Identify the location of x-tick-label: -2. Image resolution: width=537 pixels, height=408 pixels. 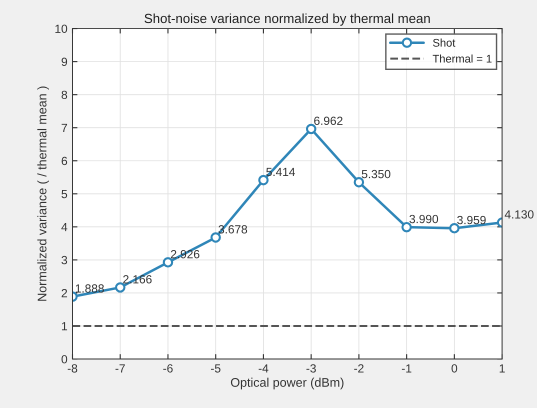
(359, 368).